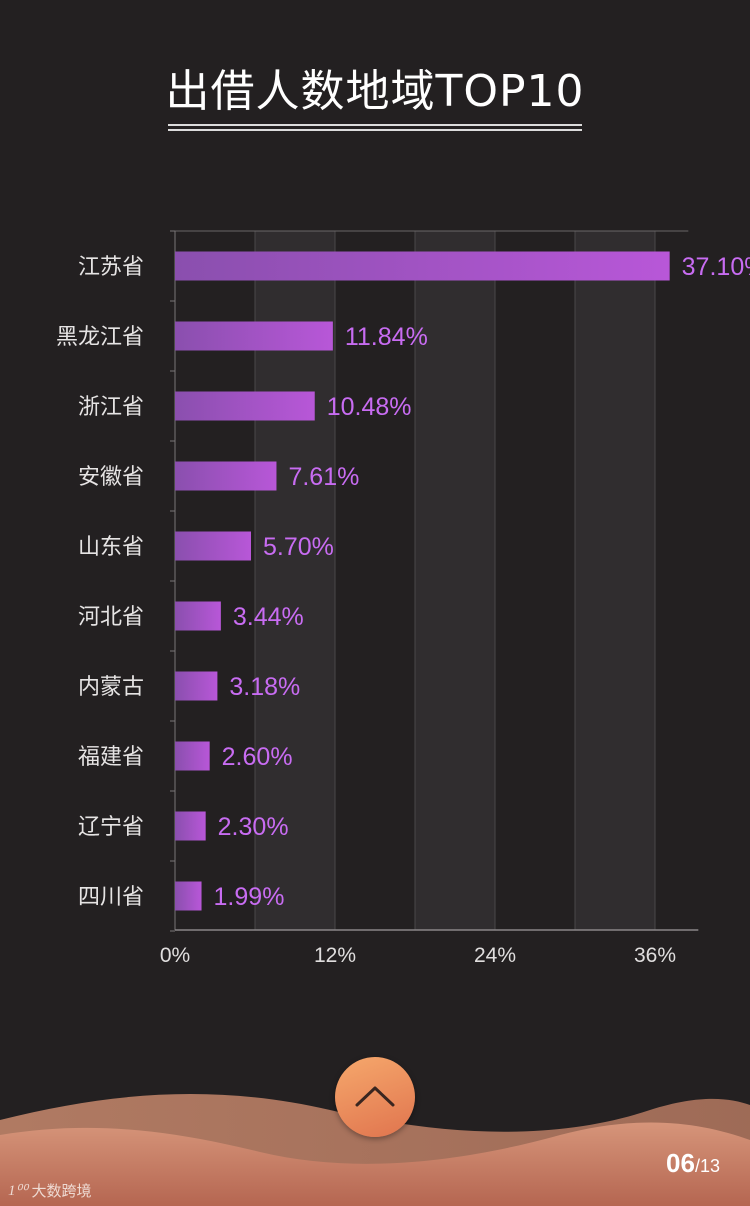 Image resolution: width=750 pixels, height=1206 pixels. Describe the element at coordinates (716, 267) in the screenshot. I see `value-label: 37.10%` at that location.